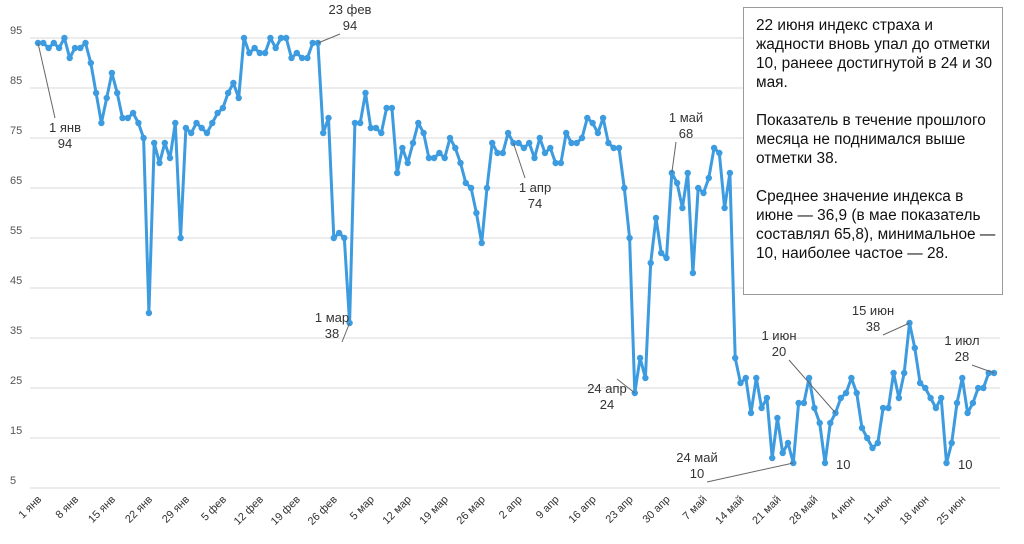 The image size is (1024, 544). What do you see at coordinates (965, 464) in the screenshot?
I see `annotation-value: 10` at bounding box center [965, 464].